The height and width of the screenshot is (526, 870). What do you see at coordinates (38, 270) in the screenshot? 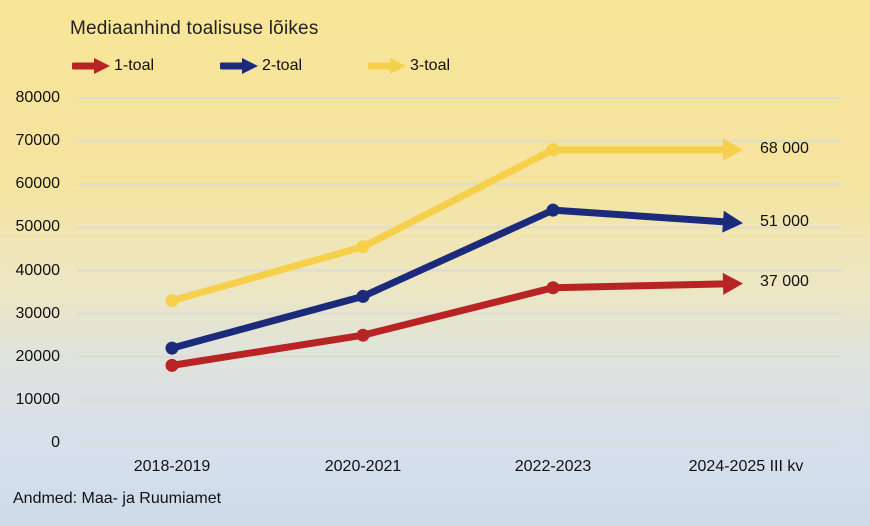
I see `y-tick-label: 40000` at bounding box center [38, 270].